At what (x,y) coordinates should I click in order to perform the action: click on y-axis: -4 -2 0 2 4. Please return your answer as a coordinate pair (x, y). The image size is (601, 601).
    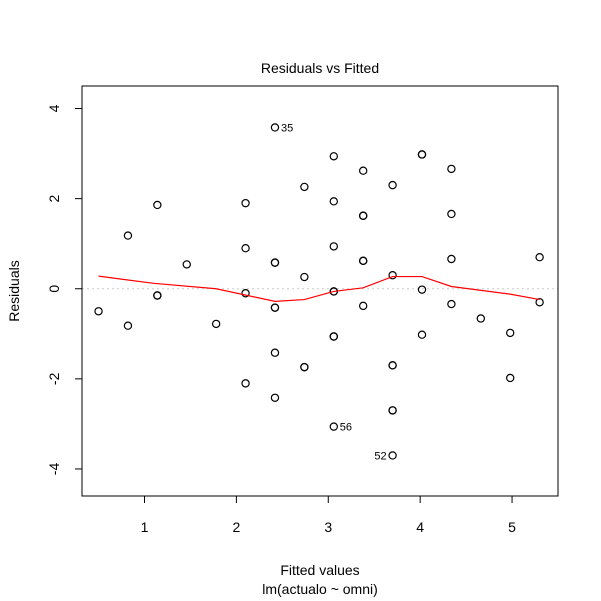
    Looking at the image, I should click on (64, 290).